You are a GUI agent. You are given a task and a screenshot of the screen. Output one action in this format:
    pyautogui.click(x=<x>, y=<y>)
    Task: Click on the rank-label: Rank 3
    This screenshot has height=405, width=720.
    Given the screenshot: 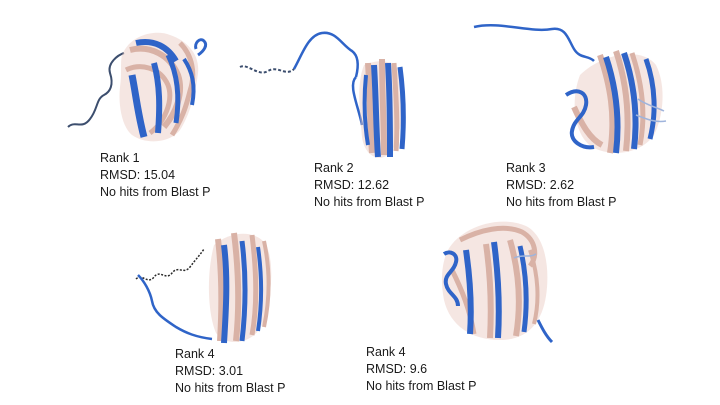 What is the action you would take?
    pyautogui.click(x=526, y=168)
    